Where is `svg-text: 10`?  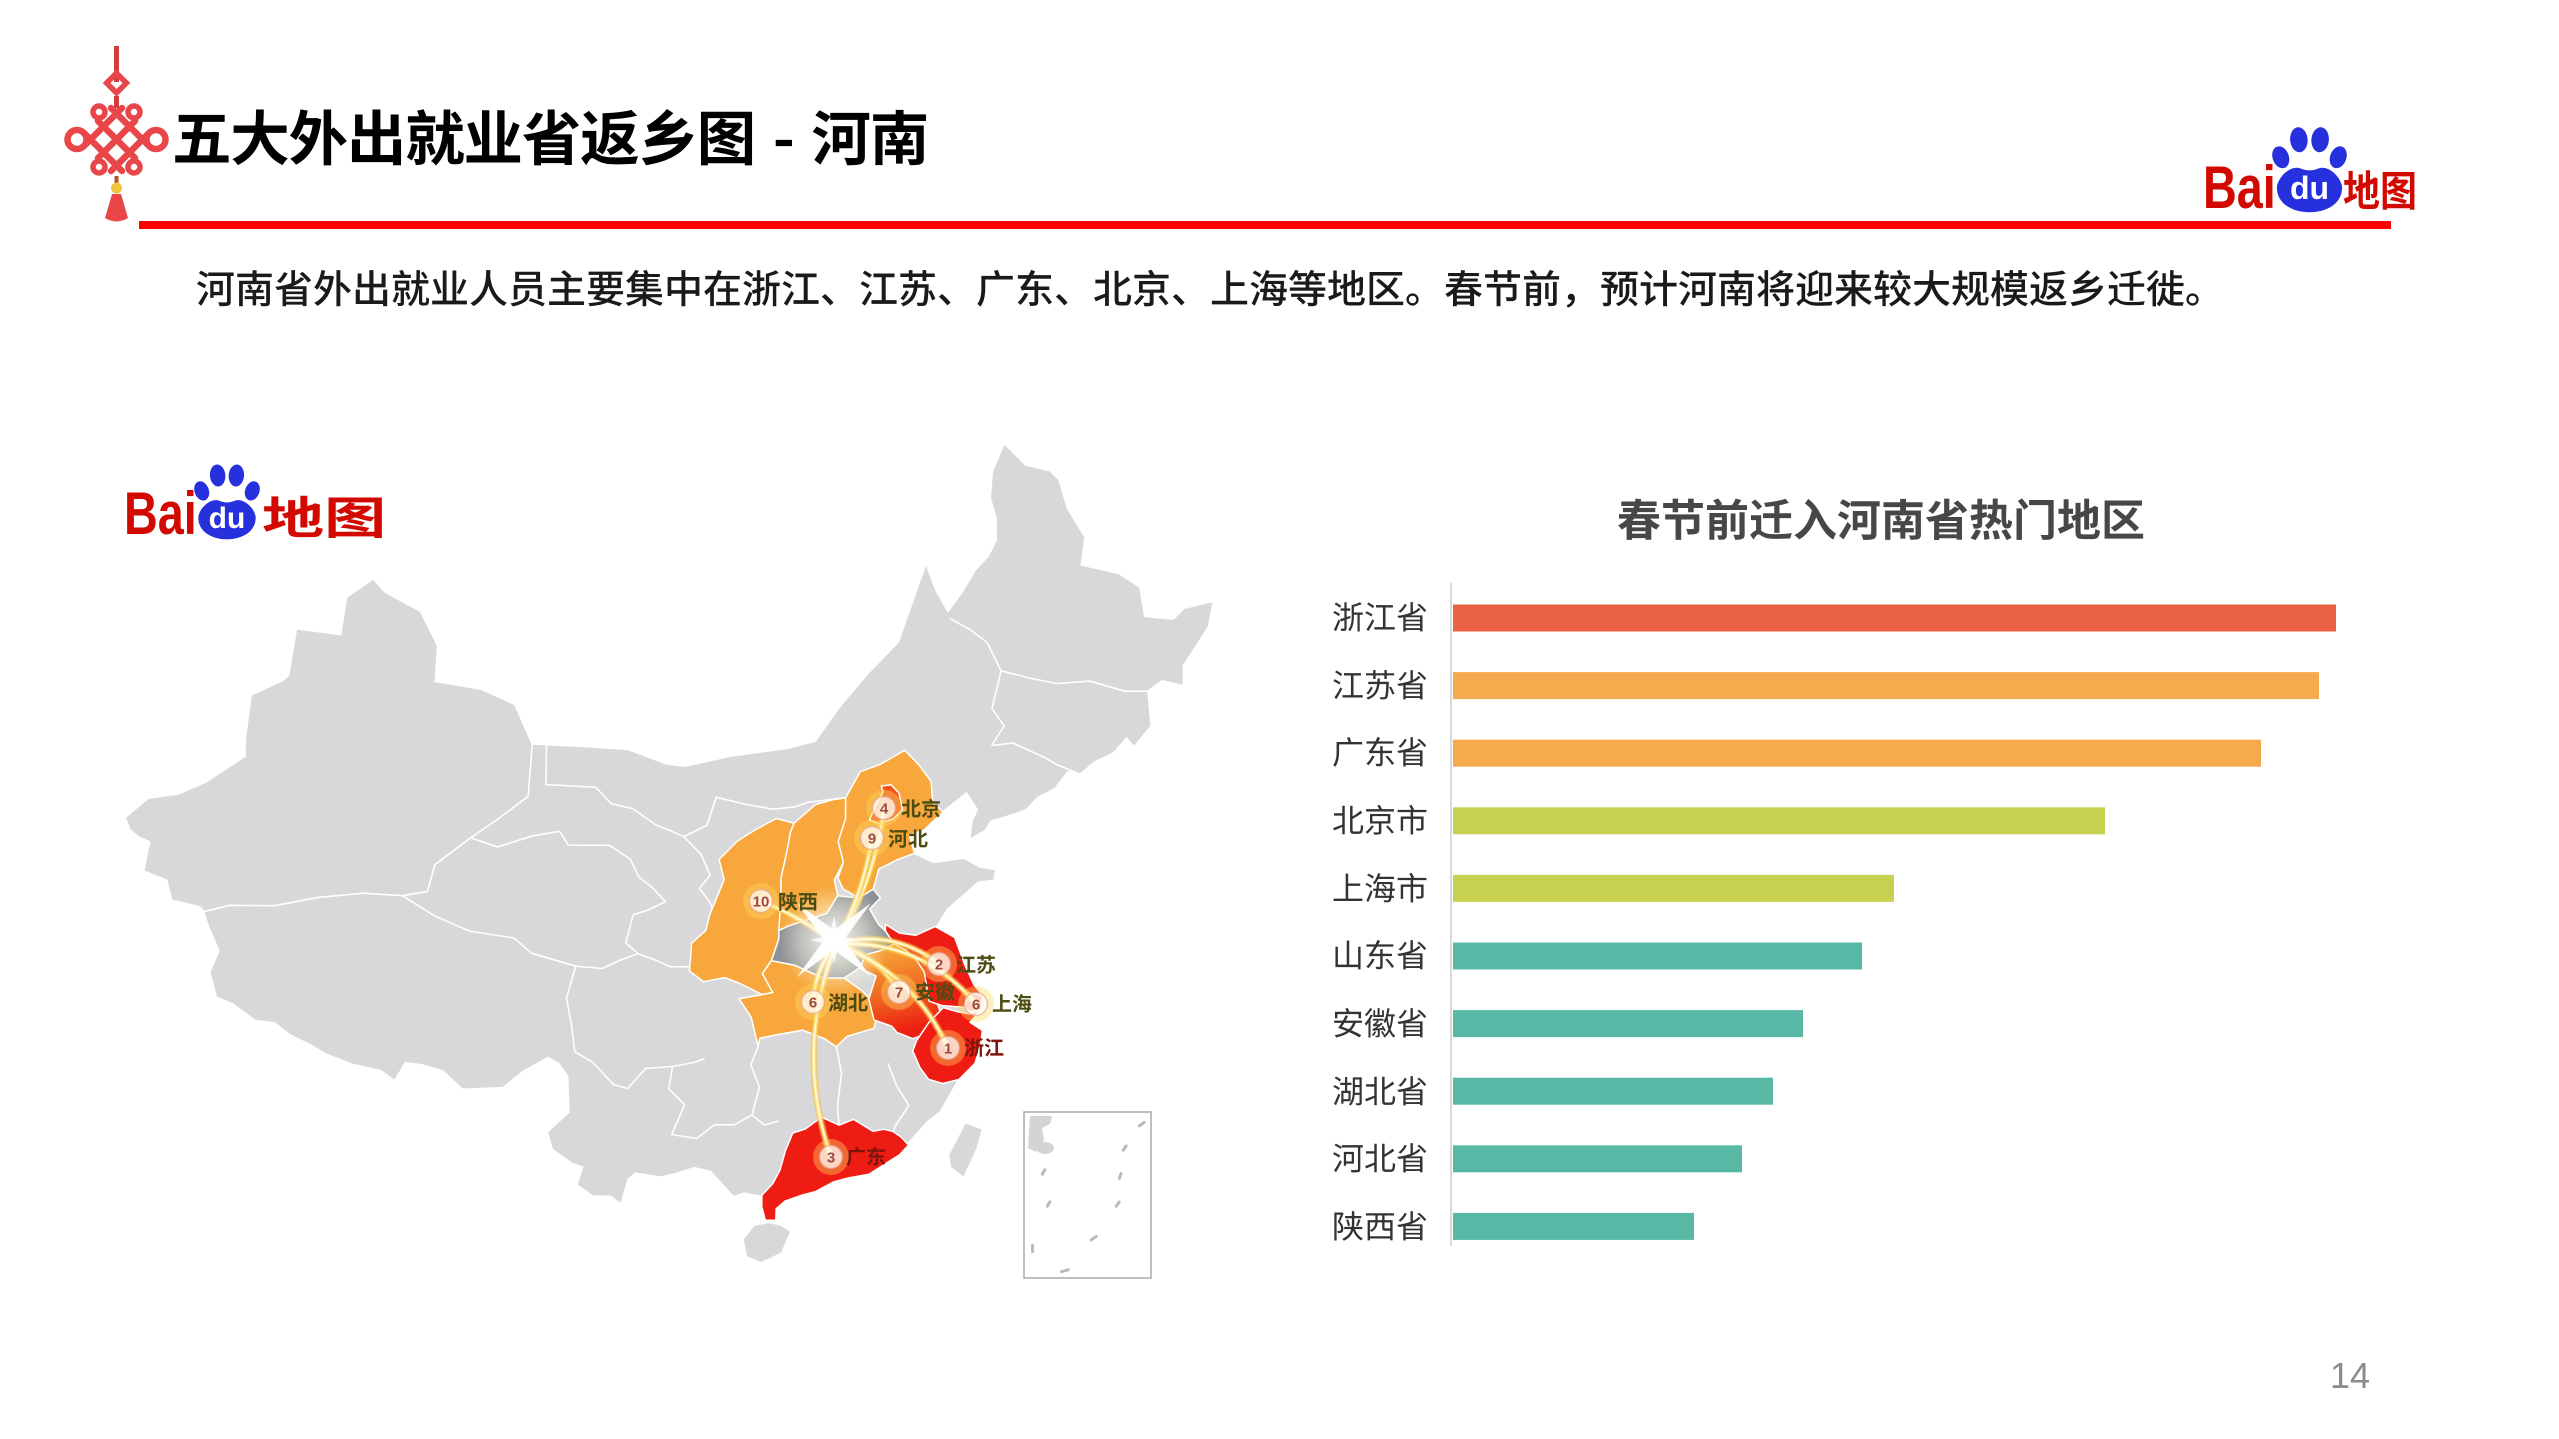 svg-text: 10 is located at coordinates (761, 902).